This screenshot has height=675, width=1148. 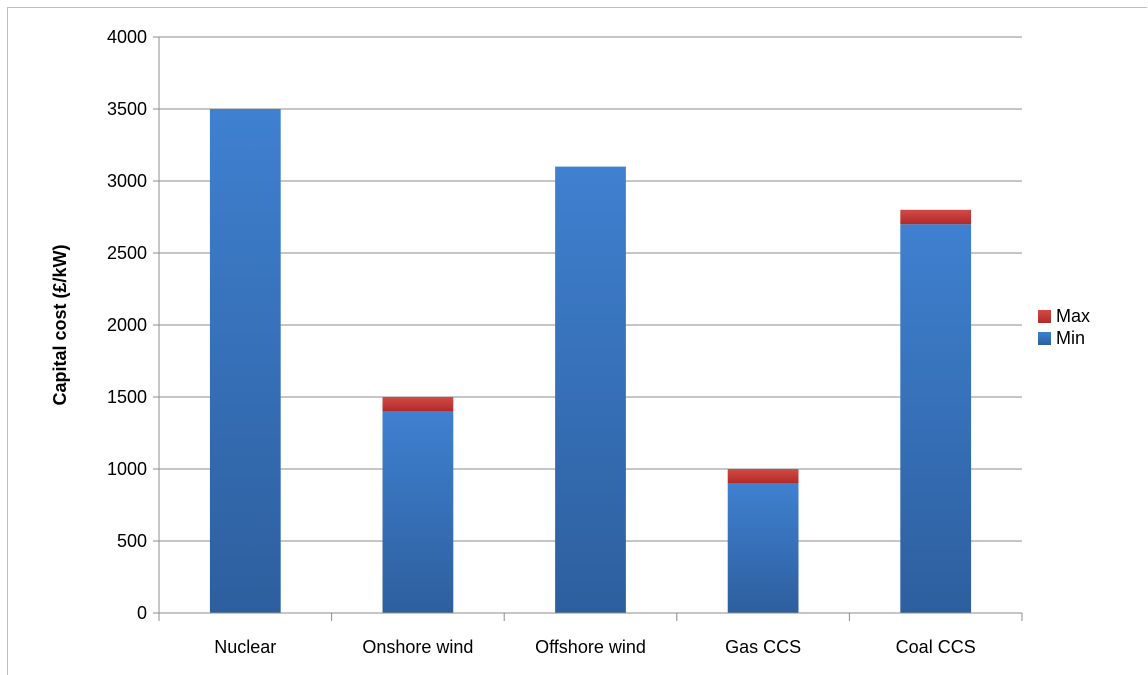 What do you see at coordinates (132, 541) in the screenshot?
I see `y-tick-label: 500` at bounding box center [132, 541].